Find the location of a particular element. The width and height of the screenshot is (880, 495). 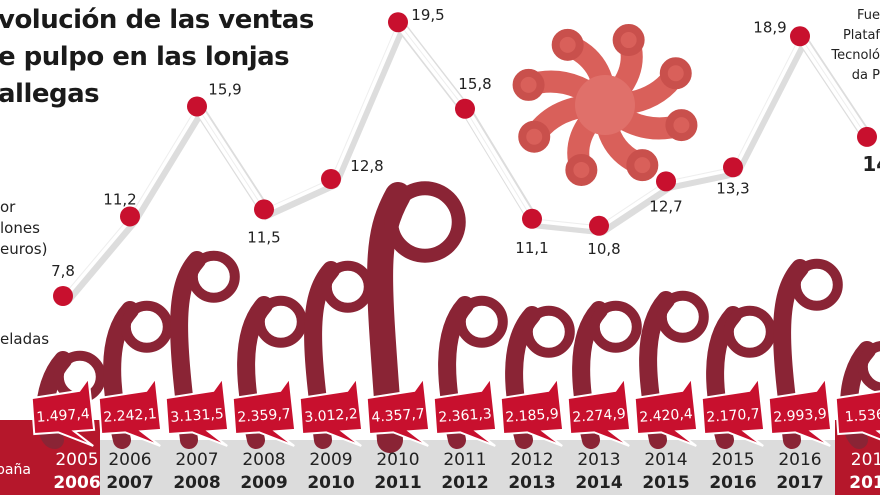

source-line: Tecnoló is located at coordinates (855, 55).